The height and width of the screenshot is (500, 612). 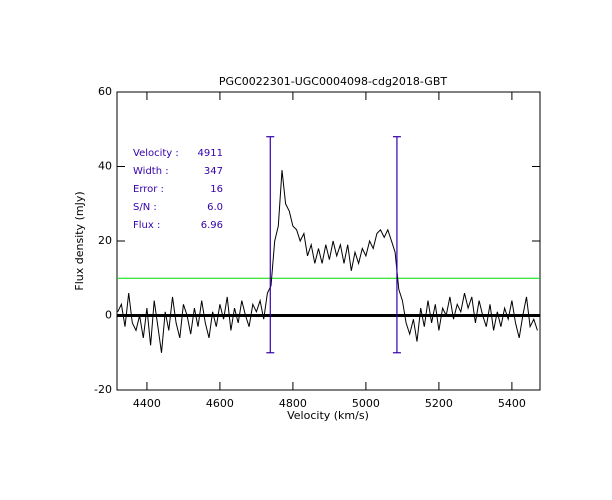 What do you see at coordinates (105, 240) in the screenshot?
I see `y-tick-label: 20` at bounding box center [105, 240].